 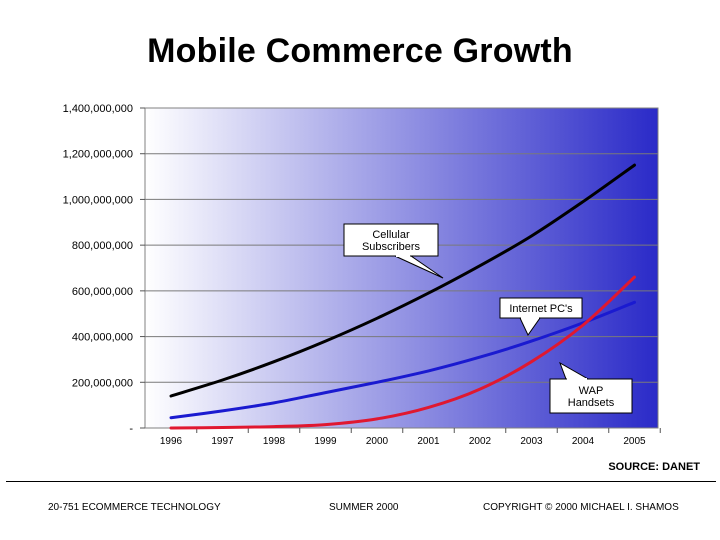 I want to click on footer-term: SUMMER 2000, so click(x=364, y=507).